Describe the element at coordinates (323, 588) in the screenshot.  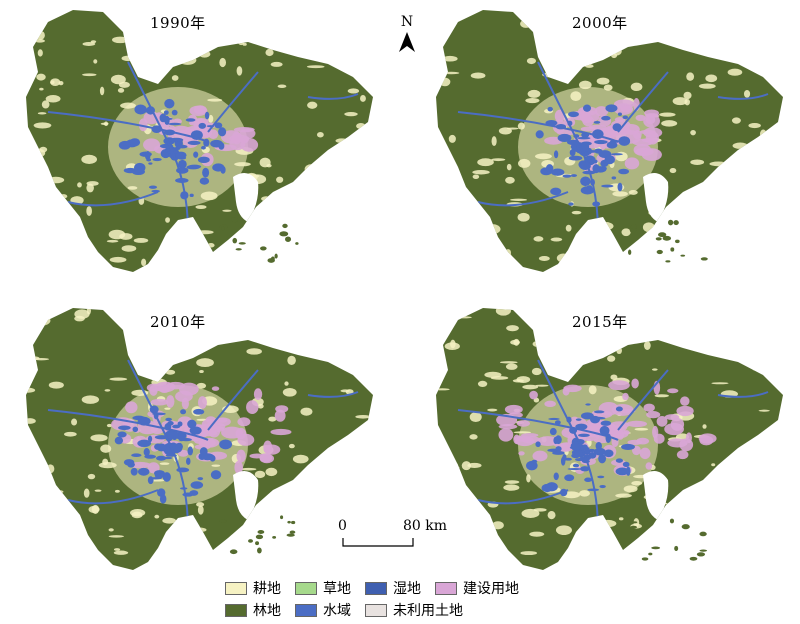
I see `legend-item-grassland: 草地` at that location.